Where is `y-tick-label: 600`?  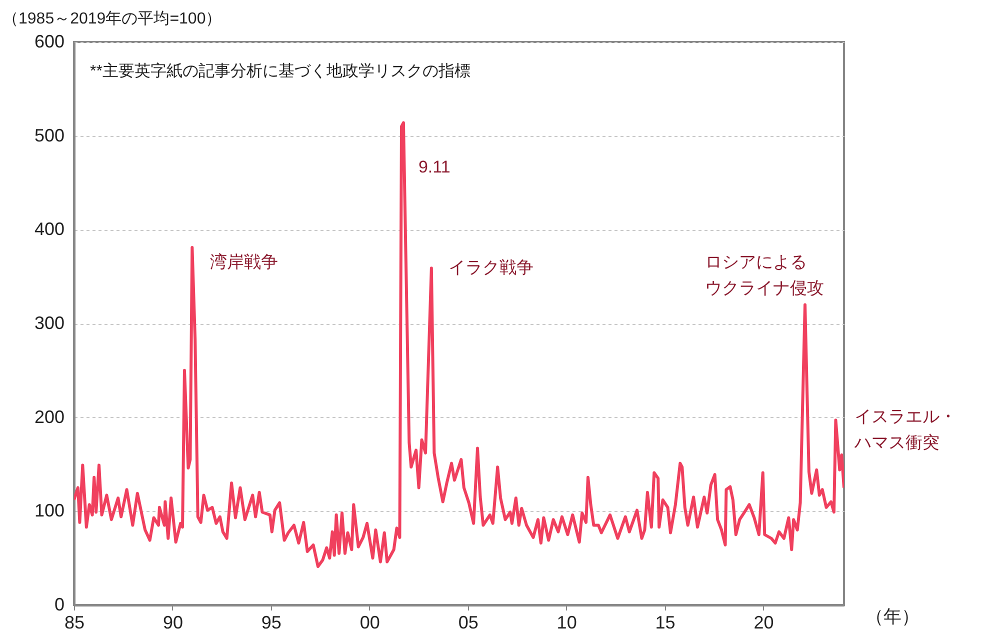 y-tick-label: 600 is located at coordinates (49, 42).